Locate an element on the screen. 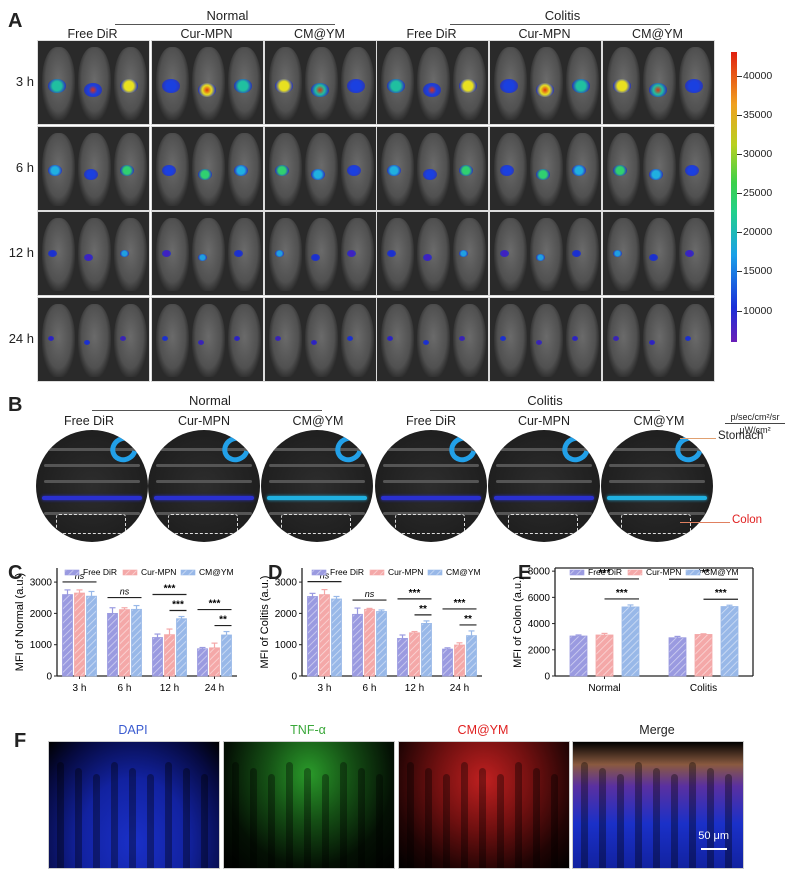 The image size is (789, 869). x-tick-label: 3 h is located at coordinates (325, 688).